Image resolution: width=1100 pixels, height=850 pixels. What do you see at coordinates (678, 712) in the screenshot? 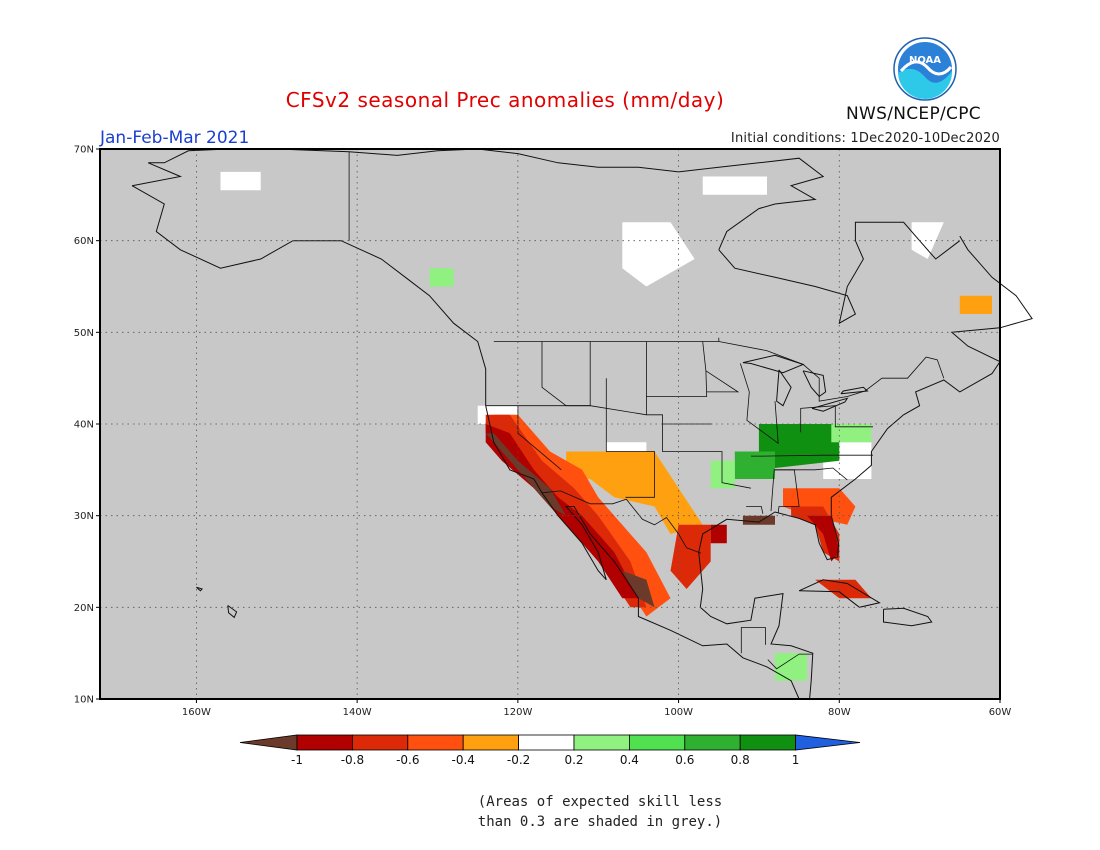
I see `lon-tick-label: 100W` at bounding box center [678, 712].